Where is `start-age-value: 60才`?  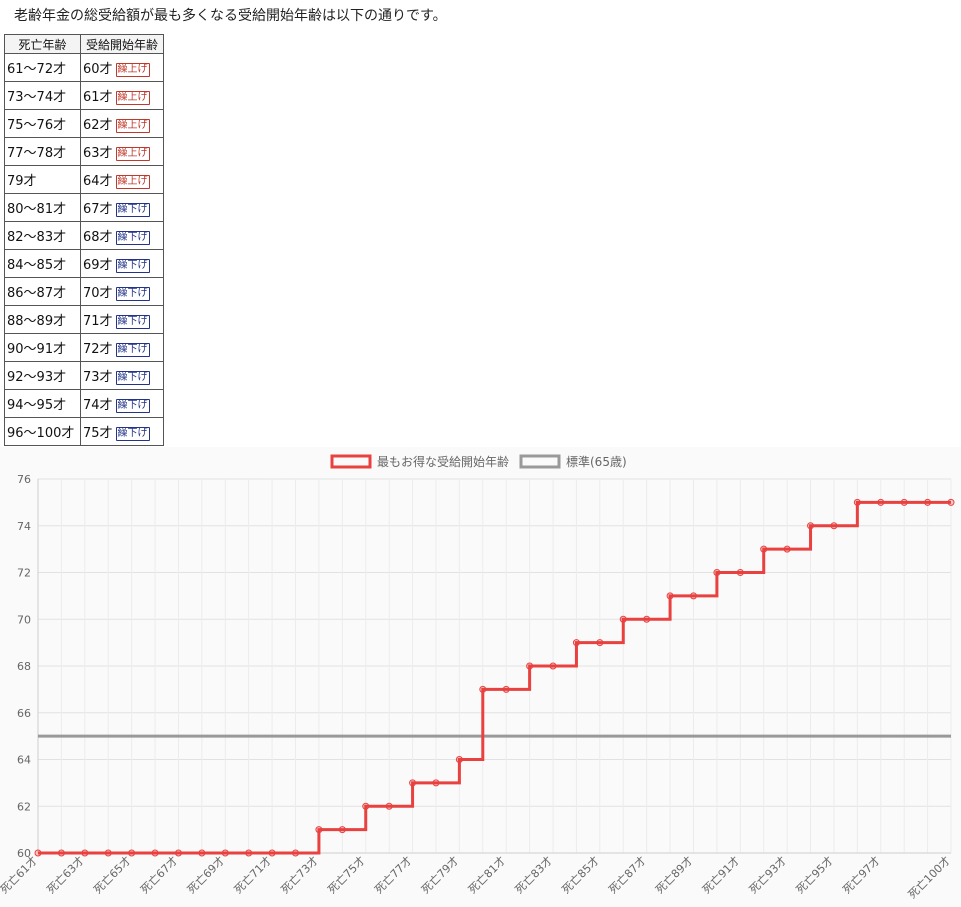
start-age-value: 60才 is located at coordinates (98, 69).